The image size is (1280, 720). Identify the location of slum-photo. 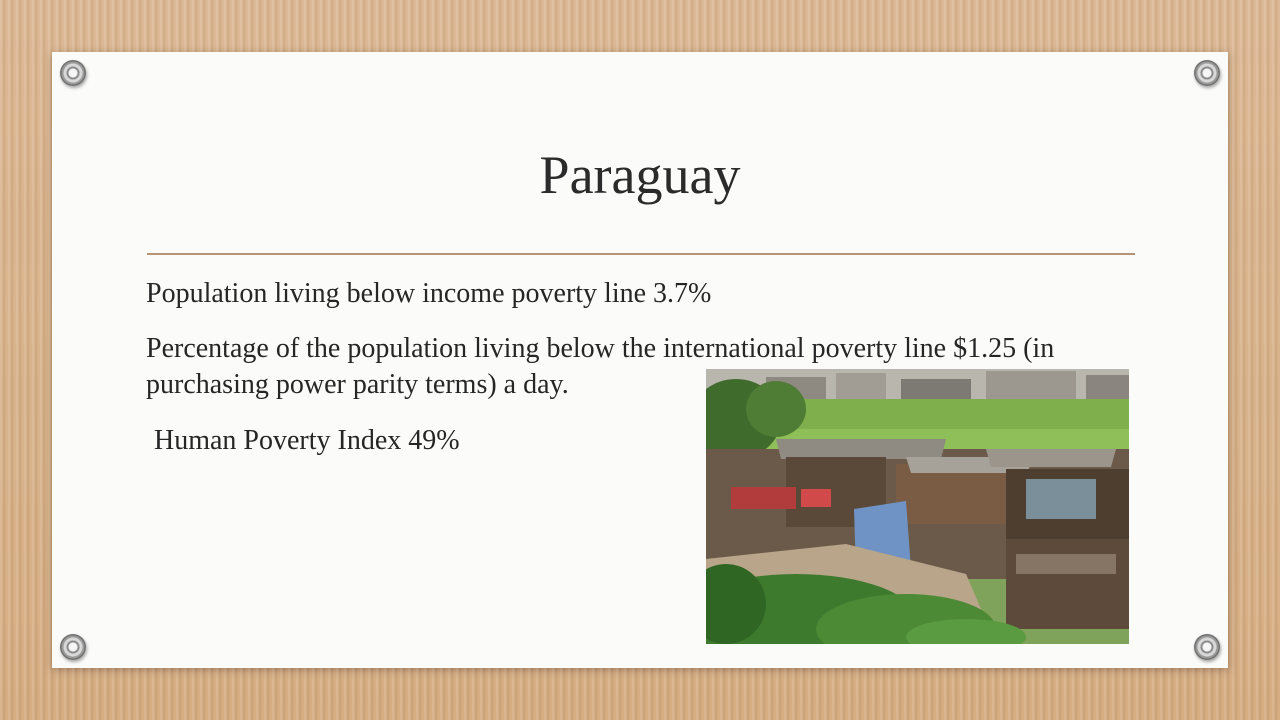
(917, 506).